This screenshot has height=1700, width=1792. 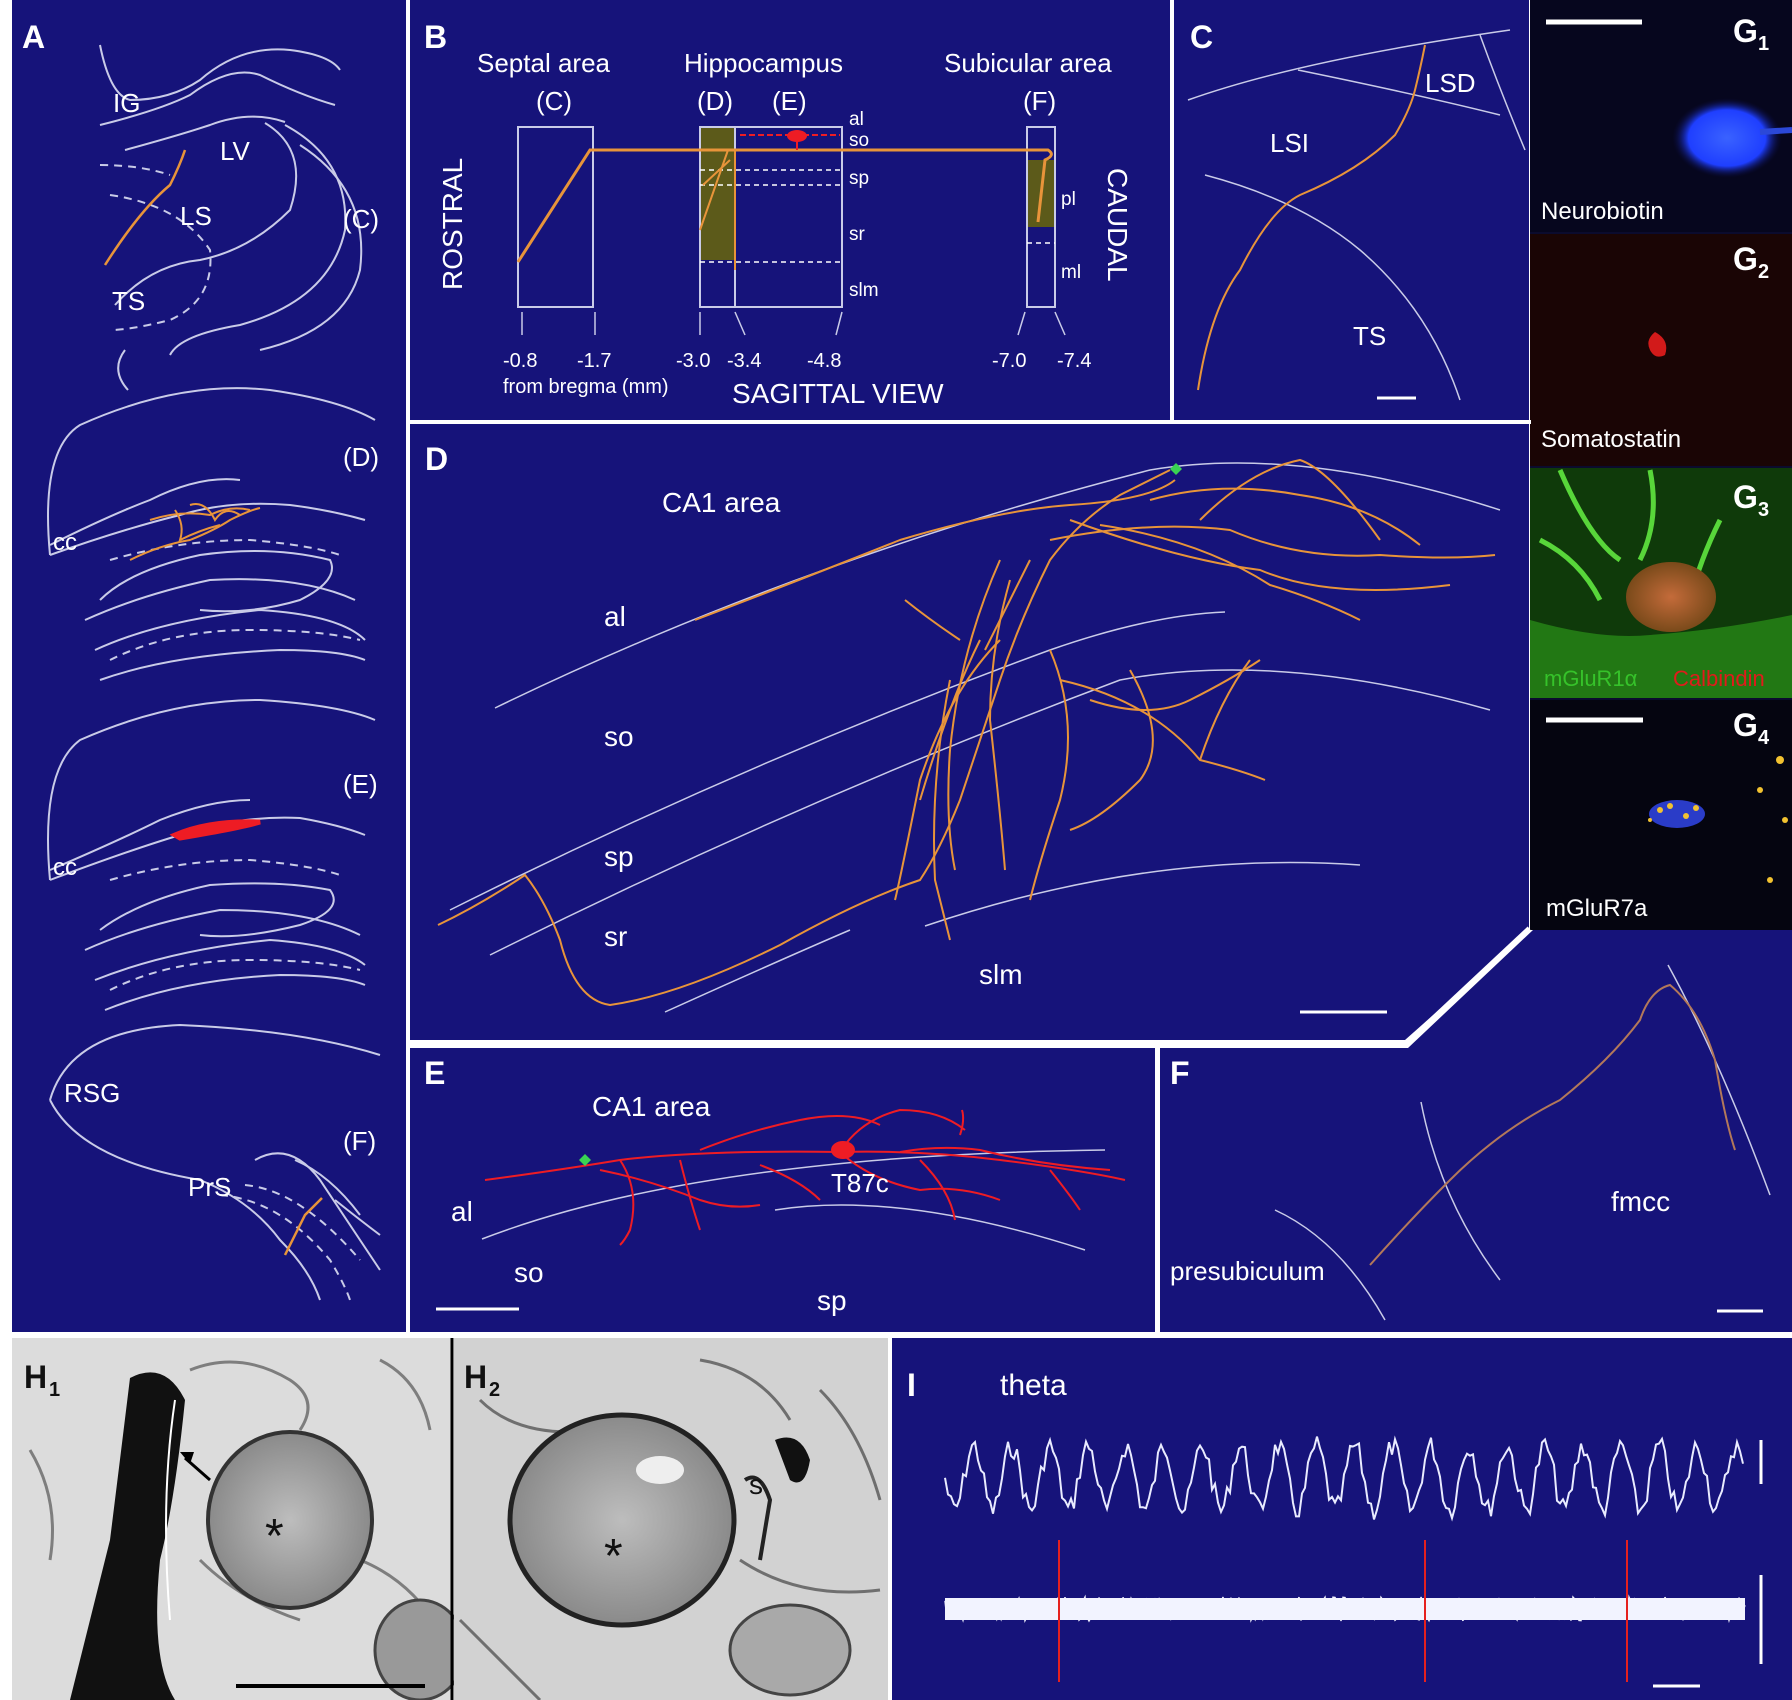 I want to click on h1-letter: H, so click(x=35, y=1377).